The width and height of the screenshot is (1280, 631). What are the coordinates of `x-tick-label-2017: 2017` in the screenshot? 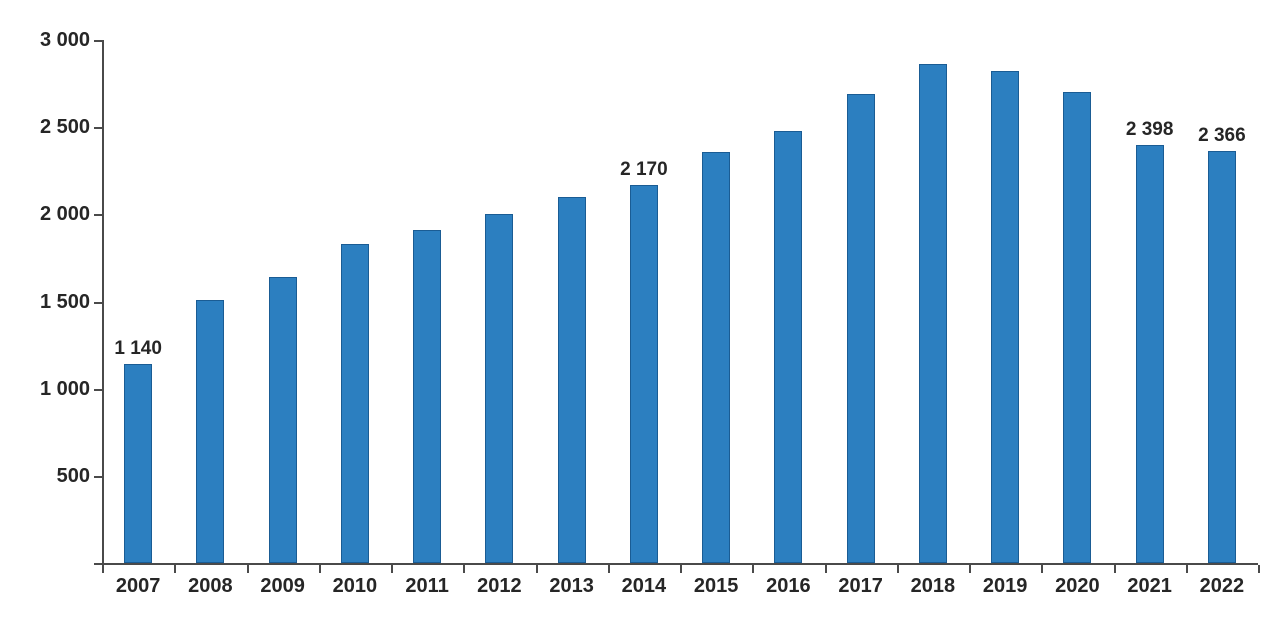 It's located at (860, 586).